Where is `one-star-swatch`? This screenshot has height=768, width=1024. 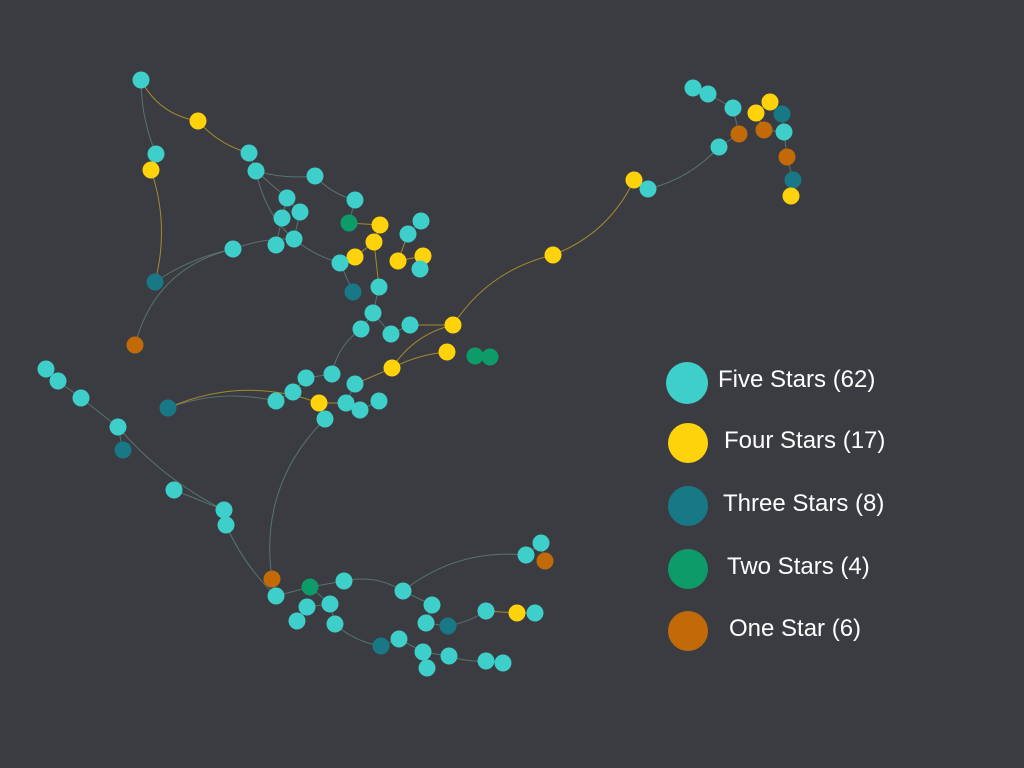
one-star-swatch is located at coordinates (688, 631).